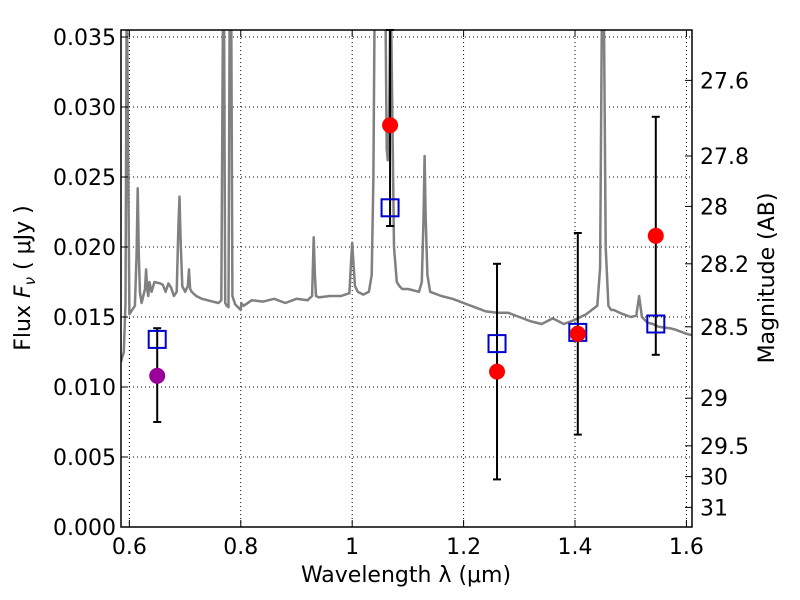 The image size is (800, 600). What do you see at coordinates (84, 388) in the screenshot?
I see `y-tick-label: 0.010` at bounding box center [84, 388].